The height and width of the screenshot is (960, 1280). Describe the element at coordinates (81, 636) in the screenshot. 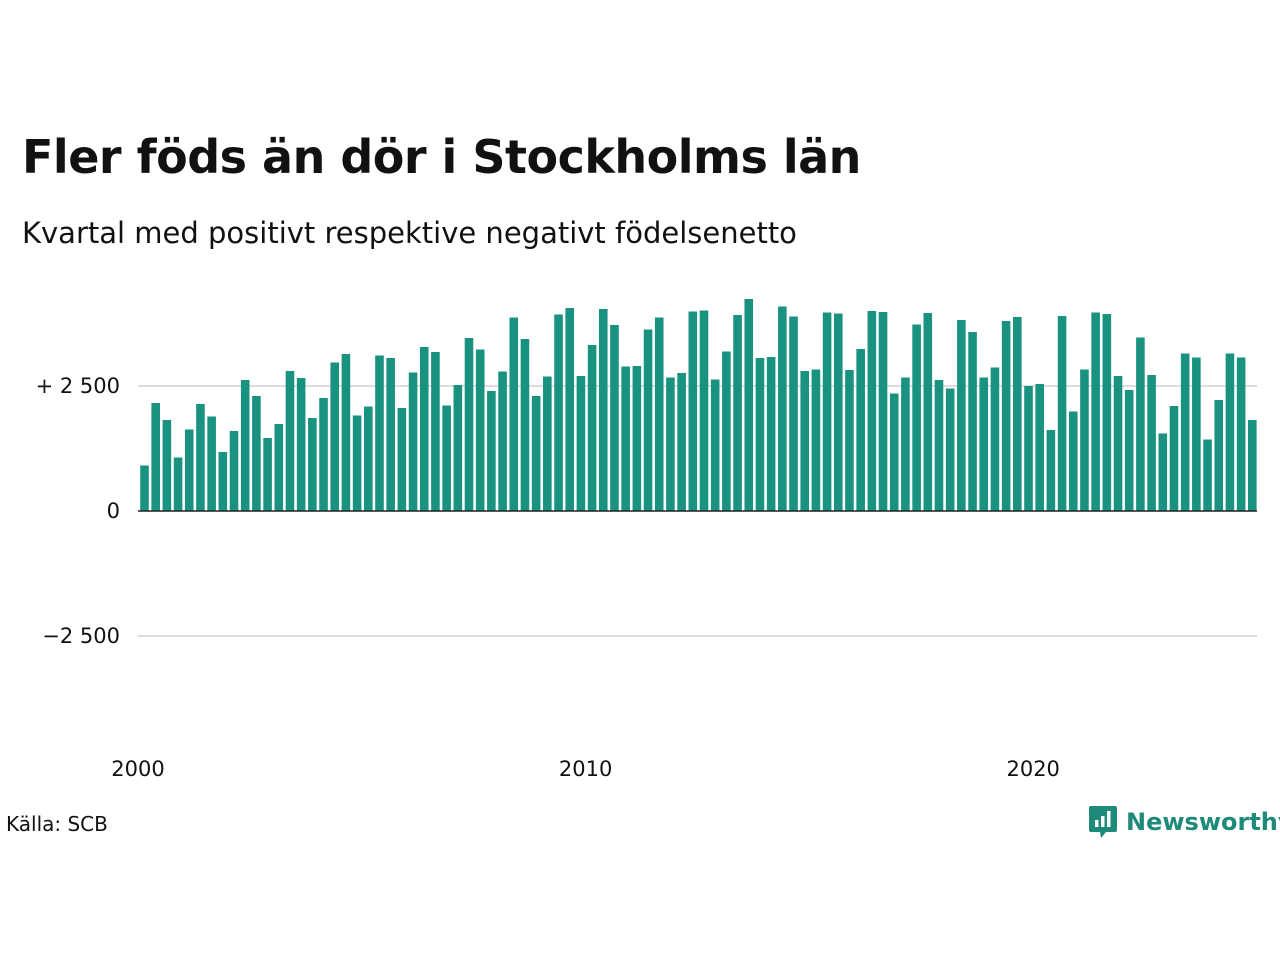

I see `y-tick-label: −2 500` at that location.